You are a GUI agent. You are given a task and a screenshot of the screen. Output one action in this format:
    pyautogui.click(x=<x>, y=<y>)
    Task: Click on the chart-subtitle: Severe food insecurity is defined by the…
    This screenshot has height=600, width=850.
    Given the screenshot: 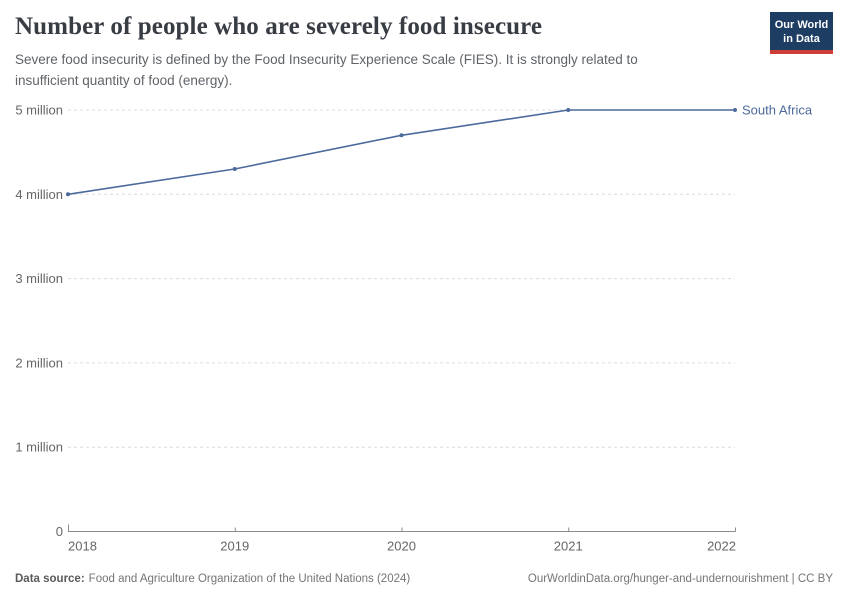 What is the action you would take?
    pyautogui.click(x=326, y=69)
    